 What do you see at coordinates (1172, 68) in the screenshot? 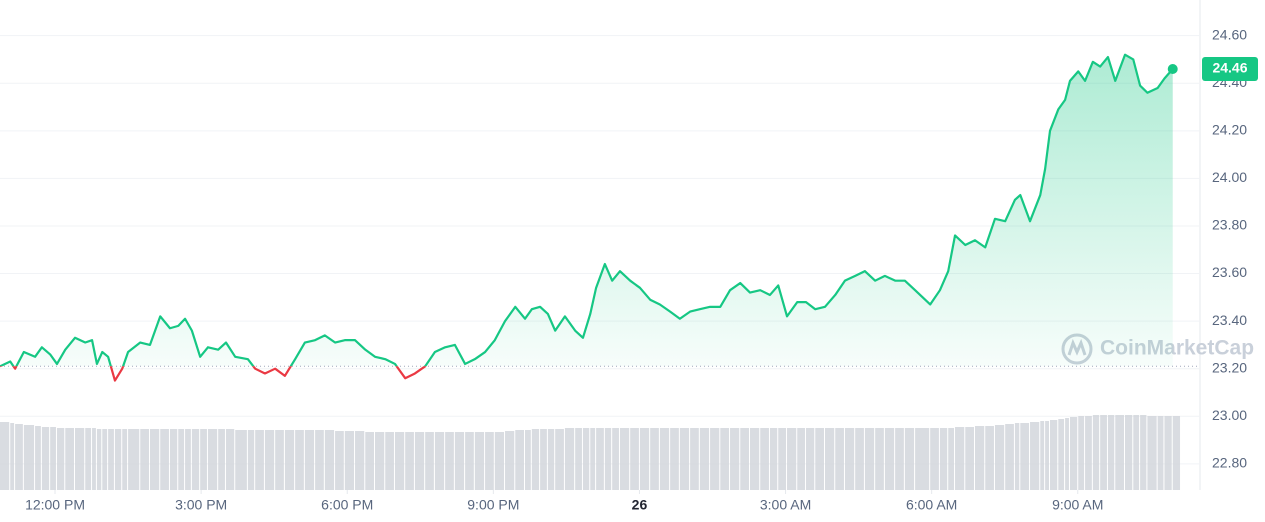
I see `last-point` at bounding box center [1172, 68].